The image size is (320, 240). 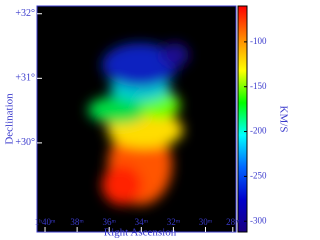 What do you see at coordinates (258, 220) in the screenshot?
I see `colorbar-tick-label: -300` at bounding box center [258, 220].